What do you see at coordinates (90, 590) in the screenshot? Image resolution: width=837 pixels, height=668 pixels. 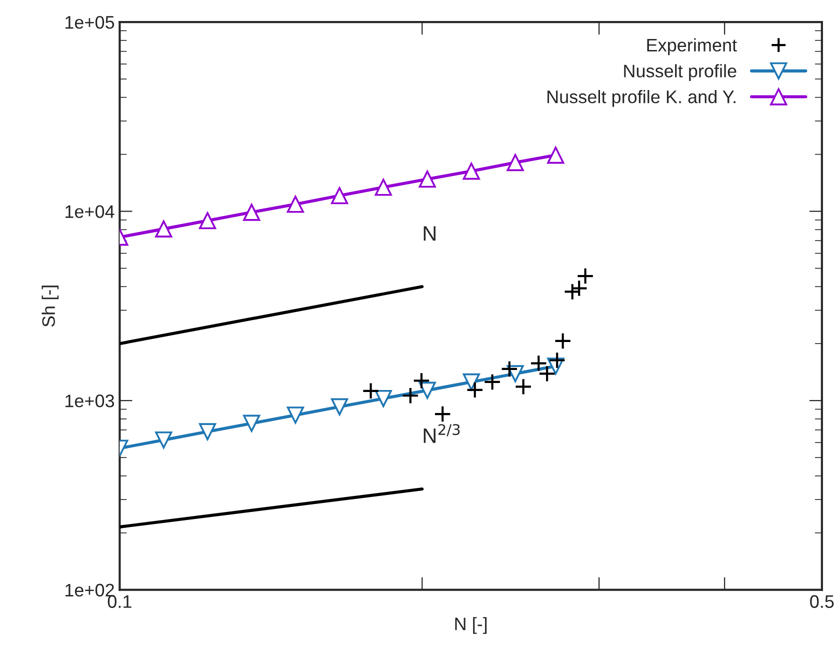 I see `y-tick-label: 1e+02` at bounding box center [90, 590].